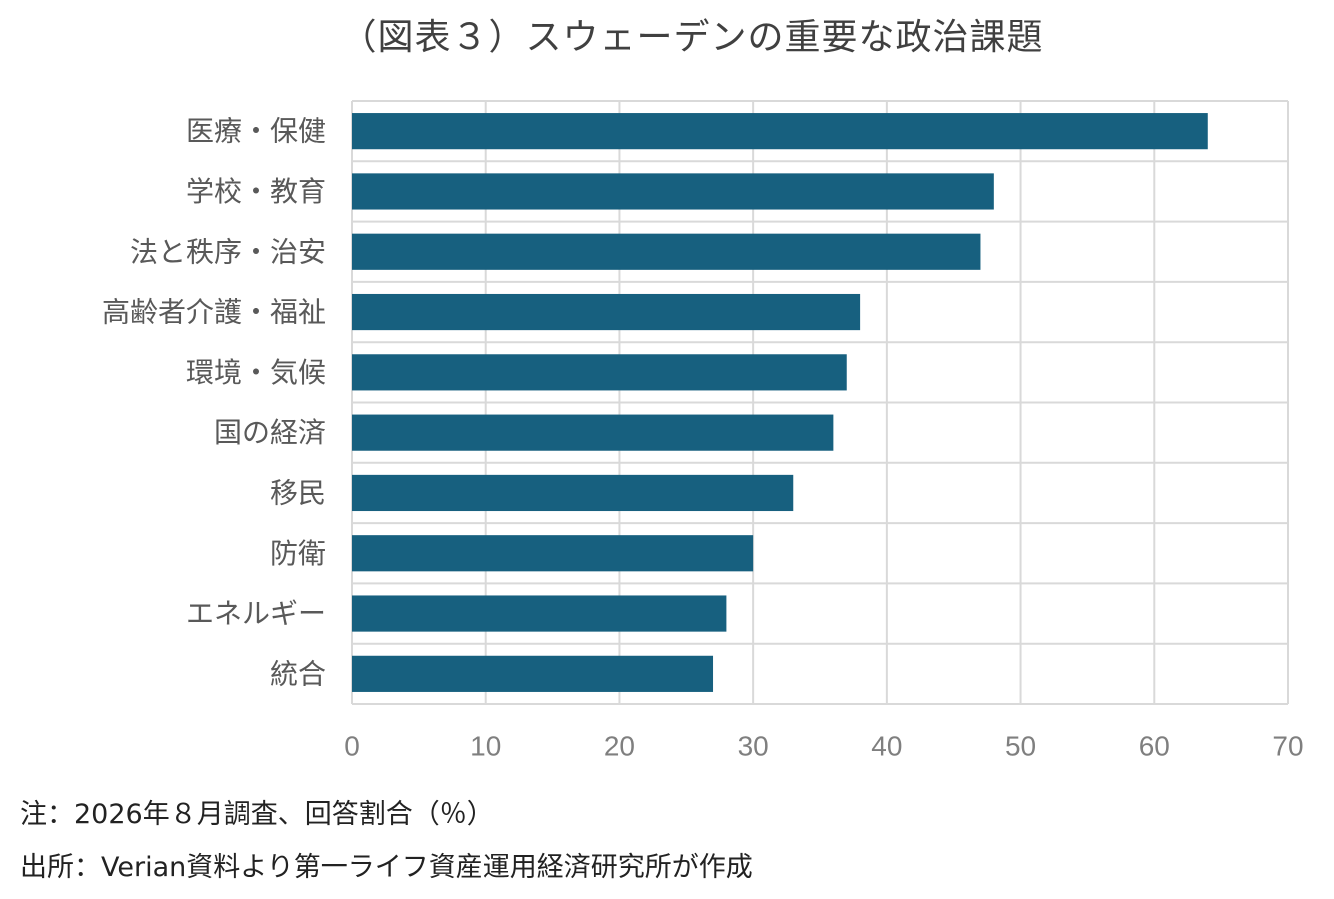 The height and width of the screenshot is (899, 1334). What do you see at coordinates (257, 814) in the screenshot?
I see `chart-note: 注：2026年８月調査、回答割合（％）` at bounding box center [257, 814].